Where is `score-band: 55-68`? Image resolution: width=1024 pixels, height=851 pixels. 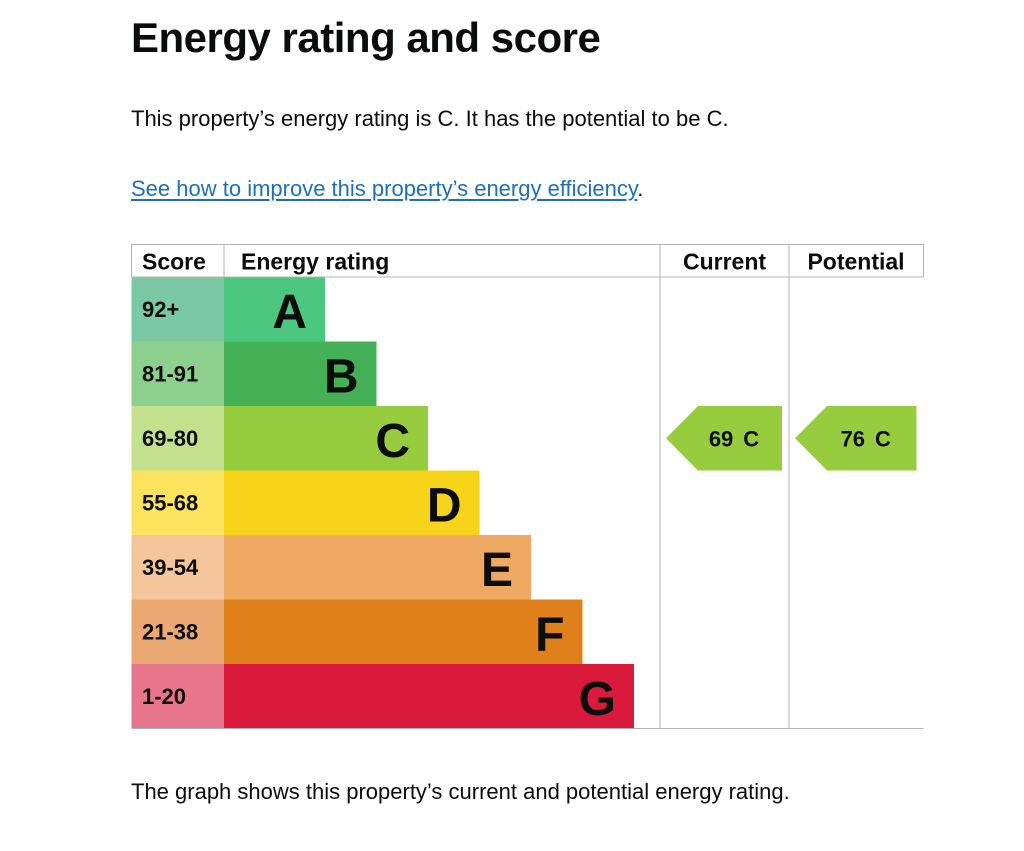
score-band: 55-68 is located at coordinates (170, 502).